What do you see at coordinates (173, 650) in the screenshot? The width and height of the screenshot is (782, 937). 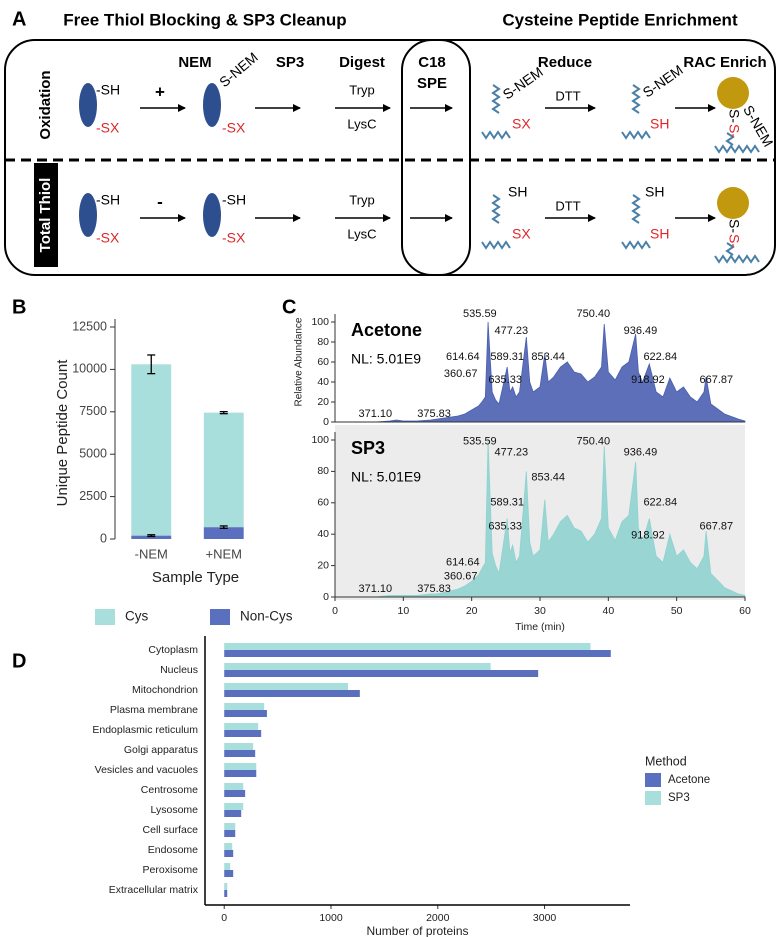 I see `category-label: Cytoplasm` at bounding box center [173, 650].